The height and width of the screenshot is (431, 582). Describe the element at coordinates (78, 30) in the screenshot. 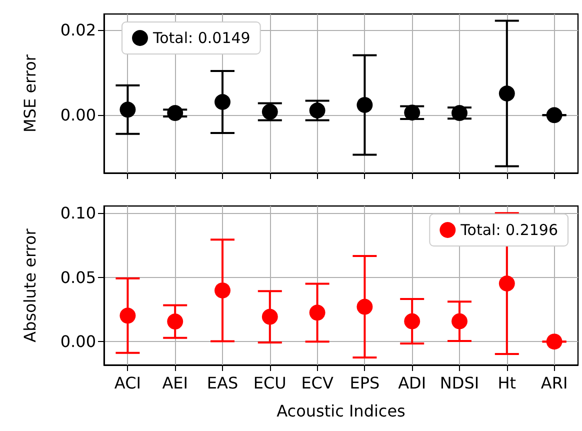

I see `y-tick-label: 0.02` at that location.